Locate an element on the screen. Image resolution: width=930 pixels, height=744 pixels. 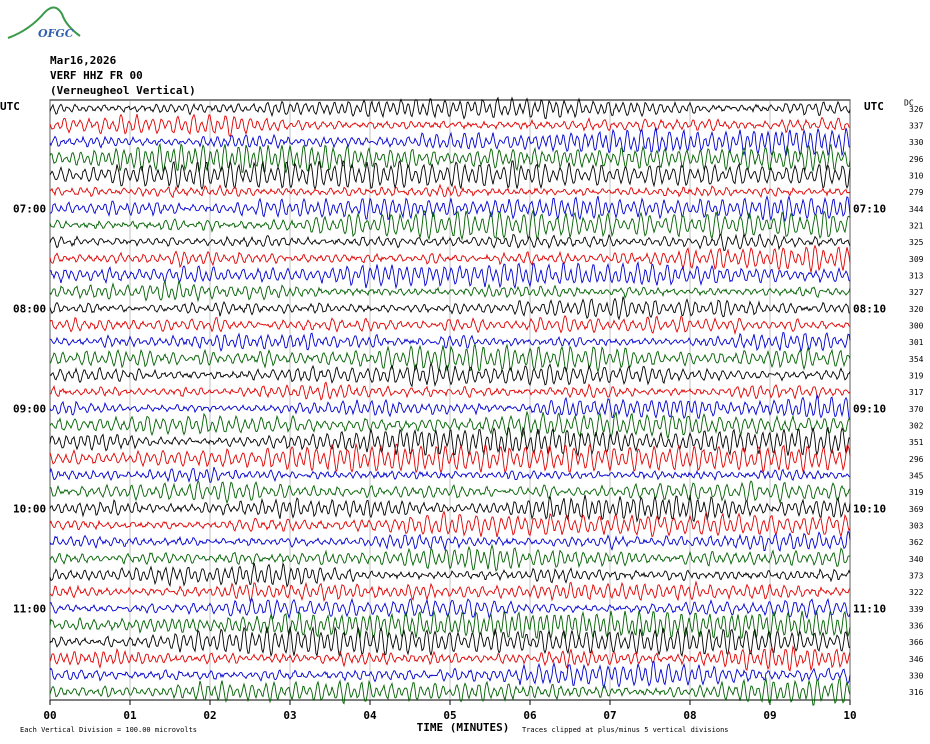
dc-value: 301 is located at coordinates (916, 342).